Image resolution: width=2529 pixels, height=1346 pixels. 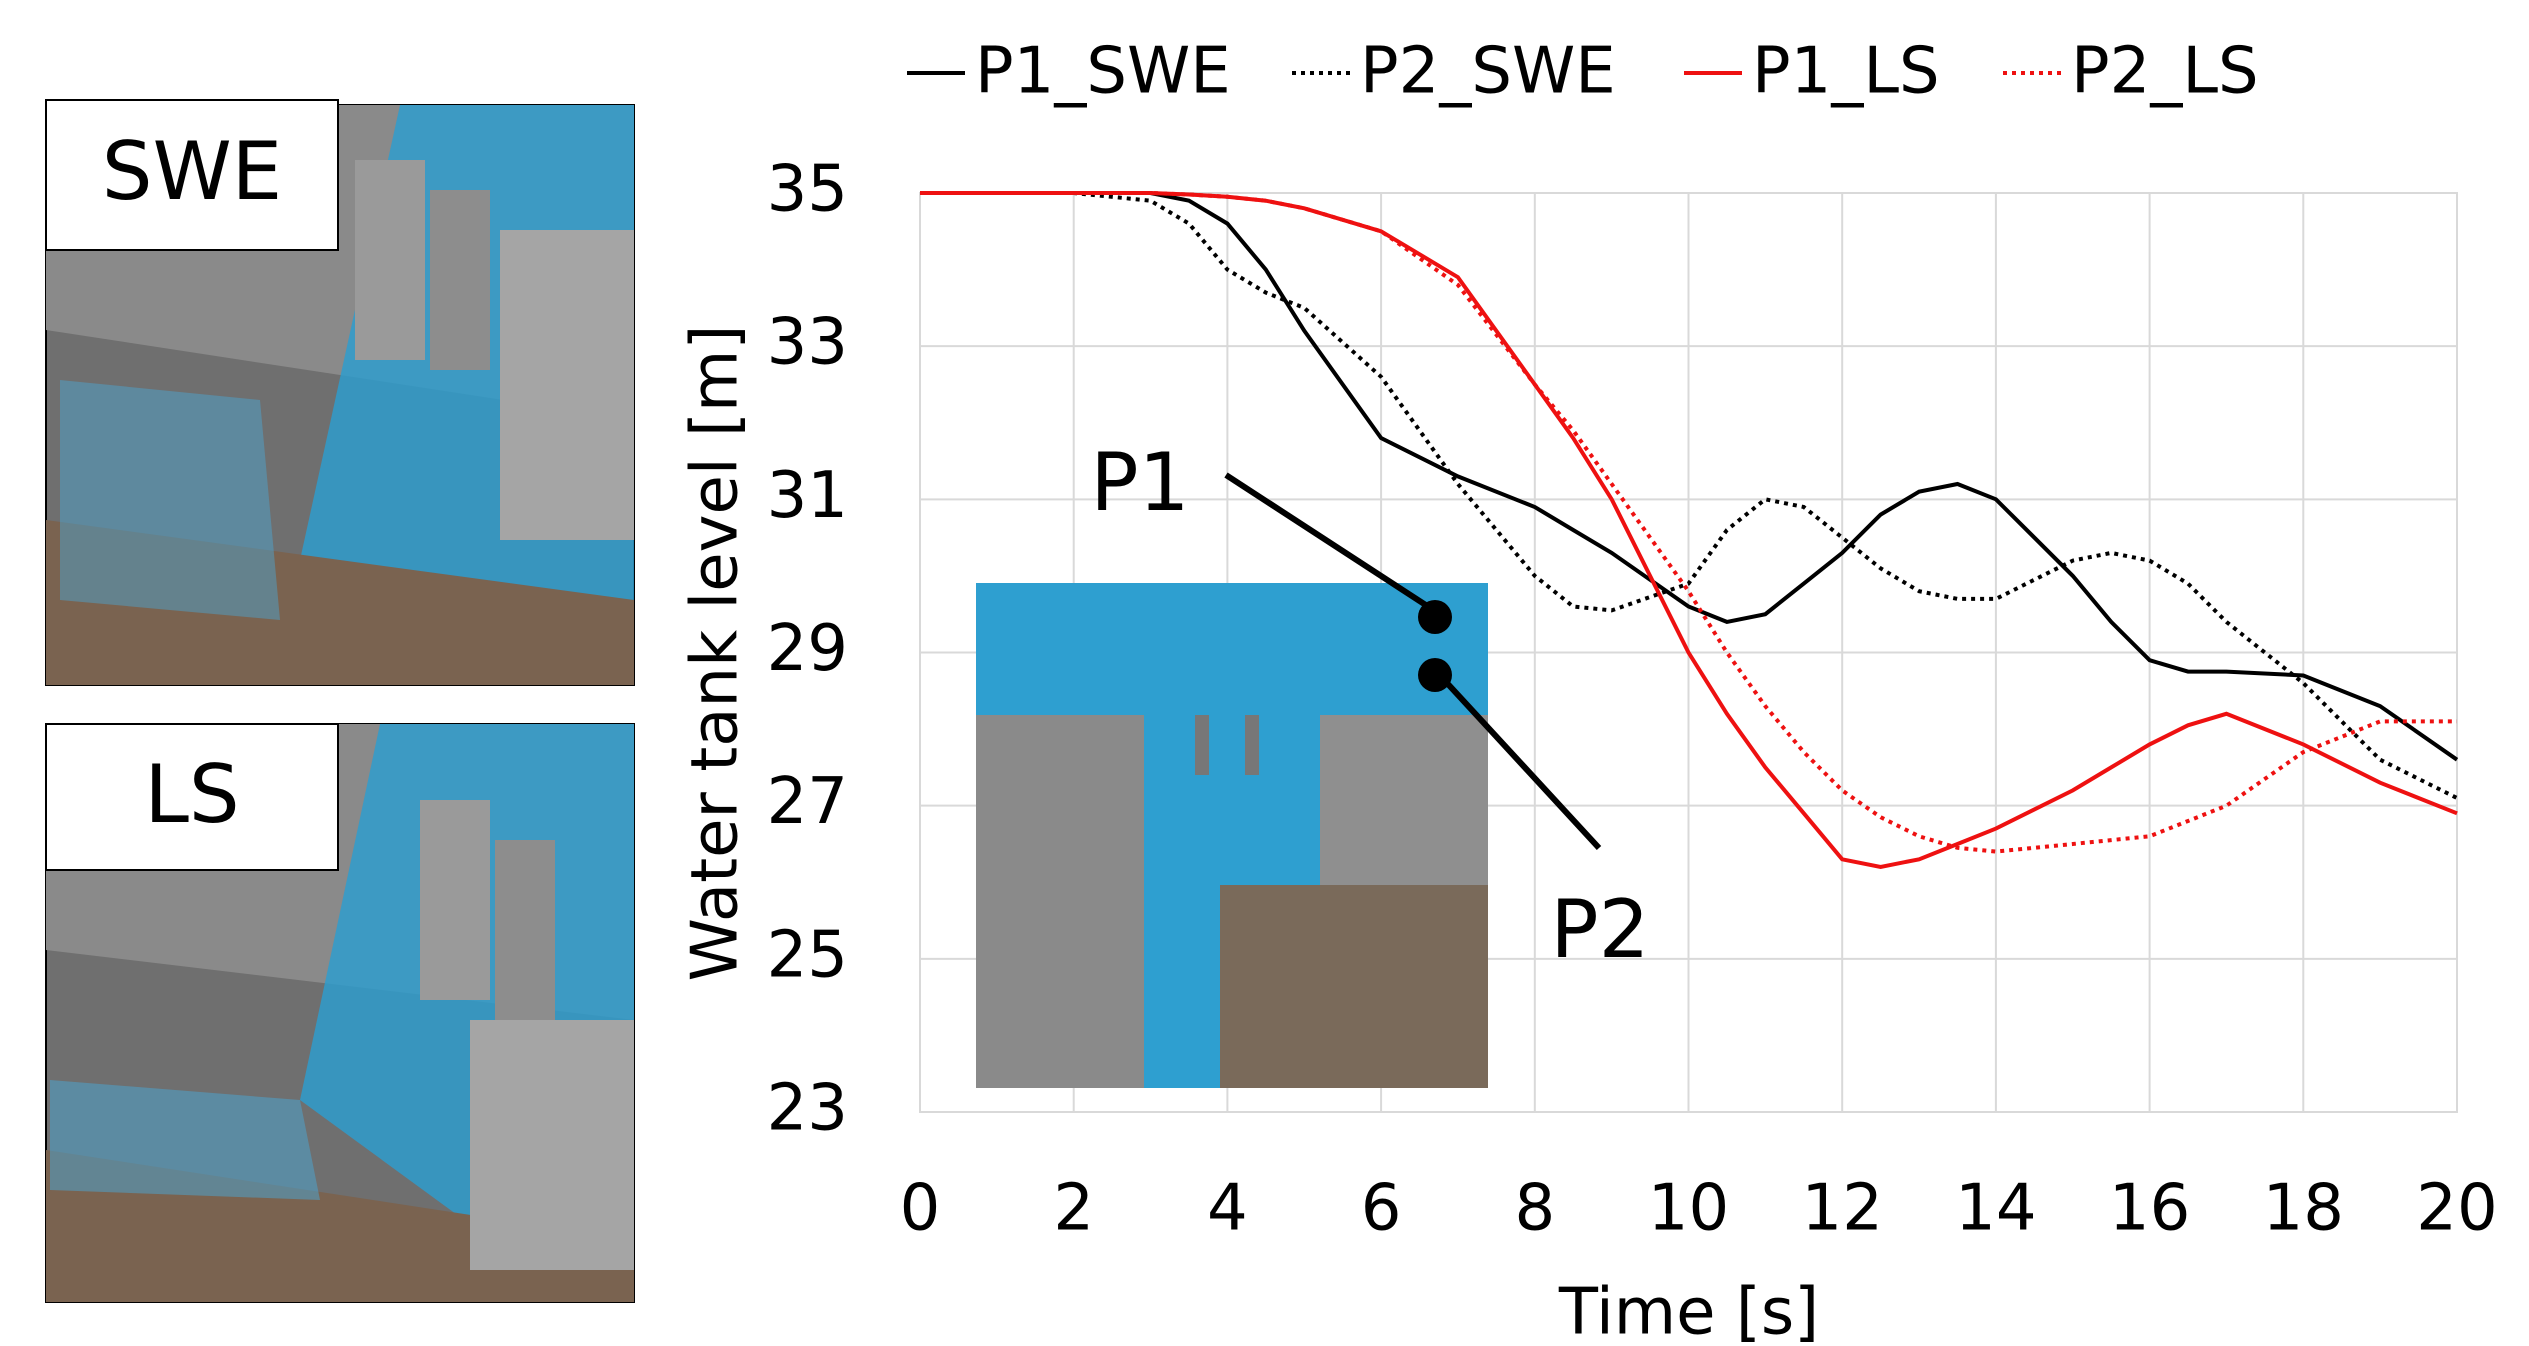 I want to click on x-tick-label: 2, so click(x=1073, y=1209).